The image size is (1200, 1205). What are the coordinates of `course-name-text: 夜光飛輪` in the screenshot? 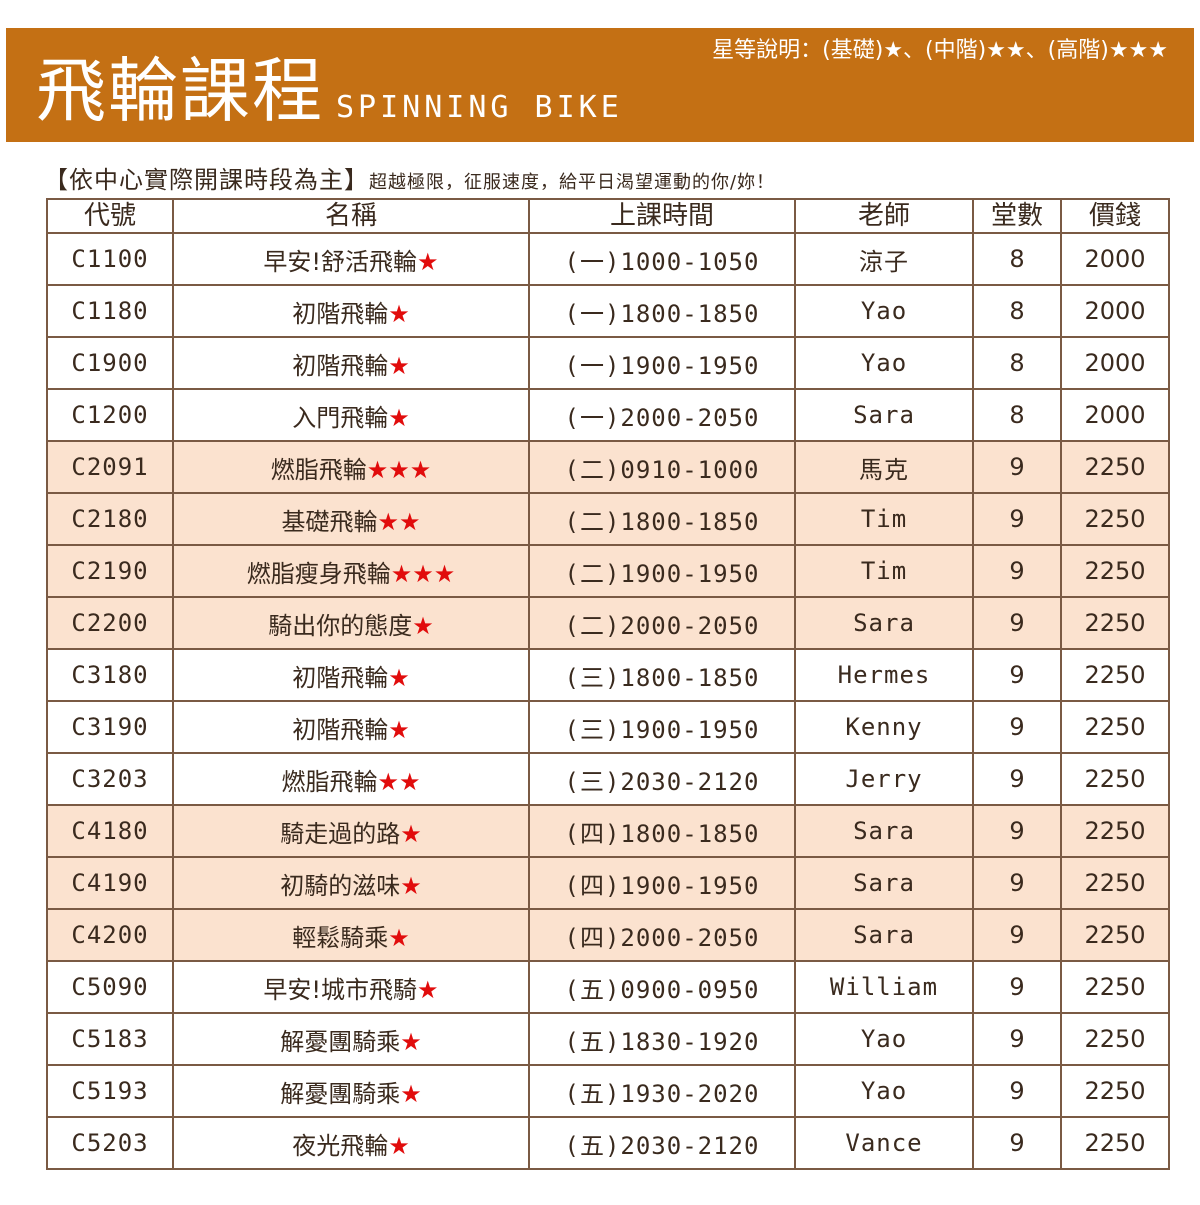 It's located at (340, 1145).